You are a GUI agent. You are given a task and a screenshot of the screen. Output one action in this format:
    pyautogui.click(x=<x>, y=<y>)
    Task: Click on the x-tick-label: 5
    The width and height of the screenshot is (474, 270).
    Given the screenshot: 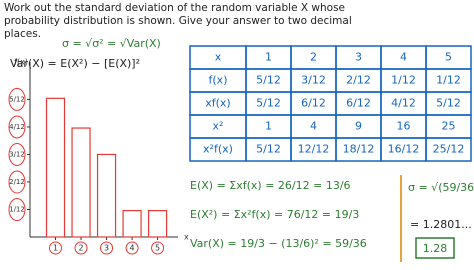 What is the action you would take?
    pyautogui.click(x=157, y=248)
    